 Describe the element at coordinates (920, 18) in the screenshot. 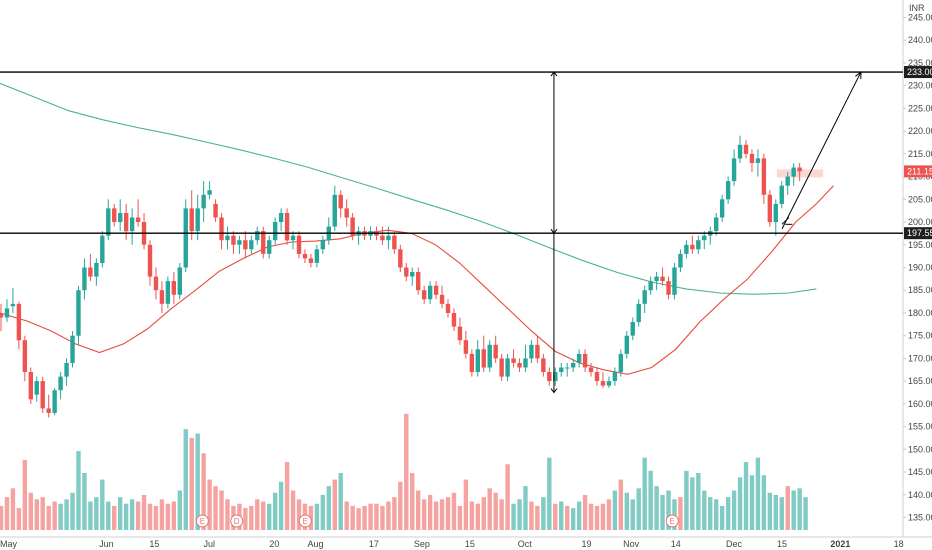

I see `price-tick-label: 245.00` at that location.